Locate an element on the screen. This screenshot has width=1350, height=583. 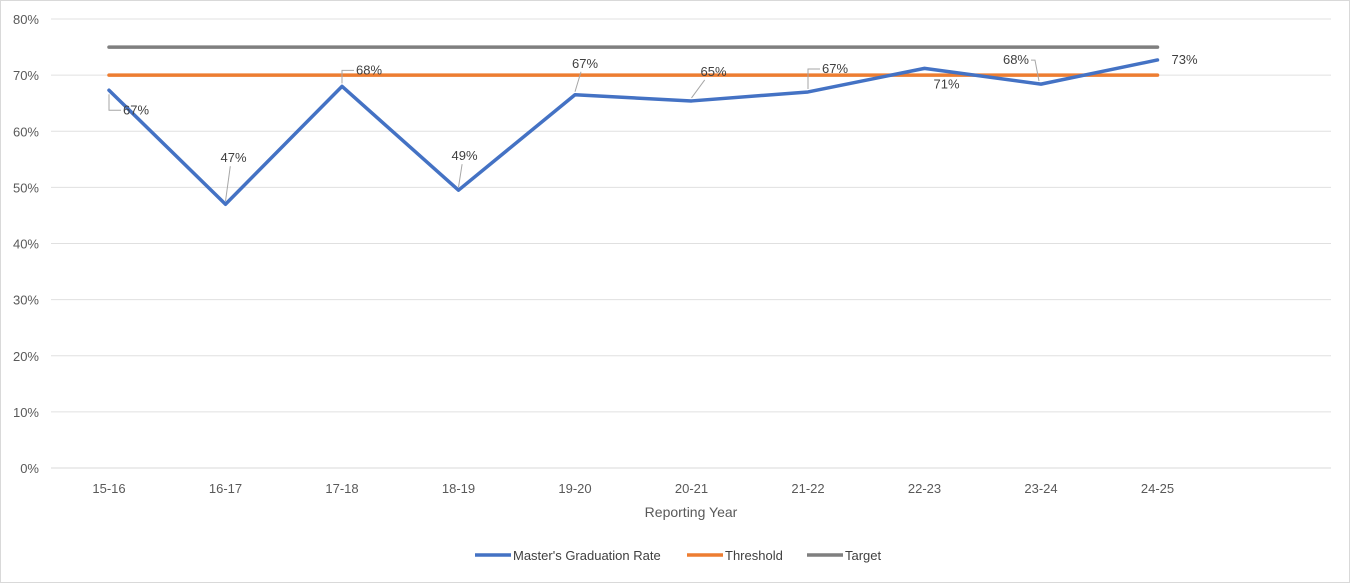
y-tick-label: 30% is located at coordinates (26, 300).